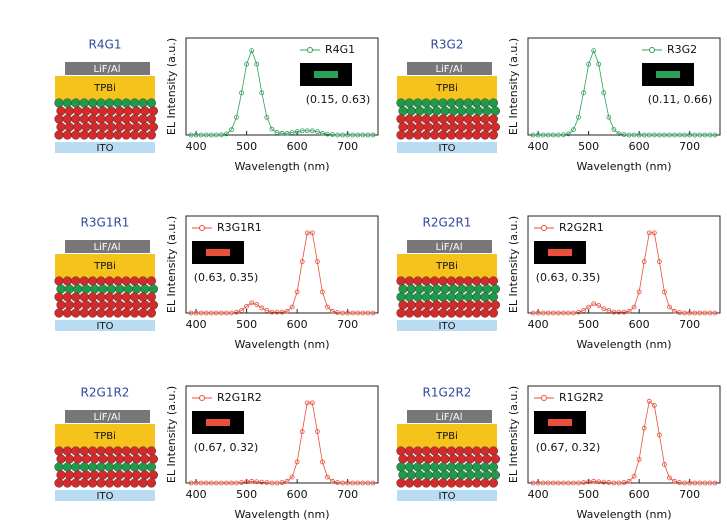  Describe the element at coordinates (623, 166) in the screenshot. I see `x-axis-label: Wavelength (nm)` at that location.